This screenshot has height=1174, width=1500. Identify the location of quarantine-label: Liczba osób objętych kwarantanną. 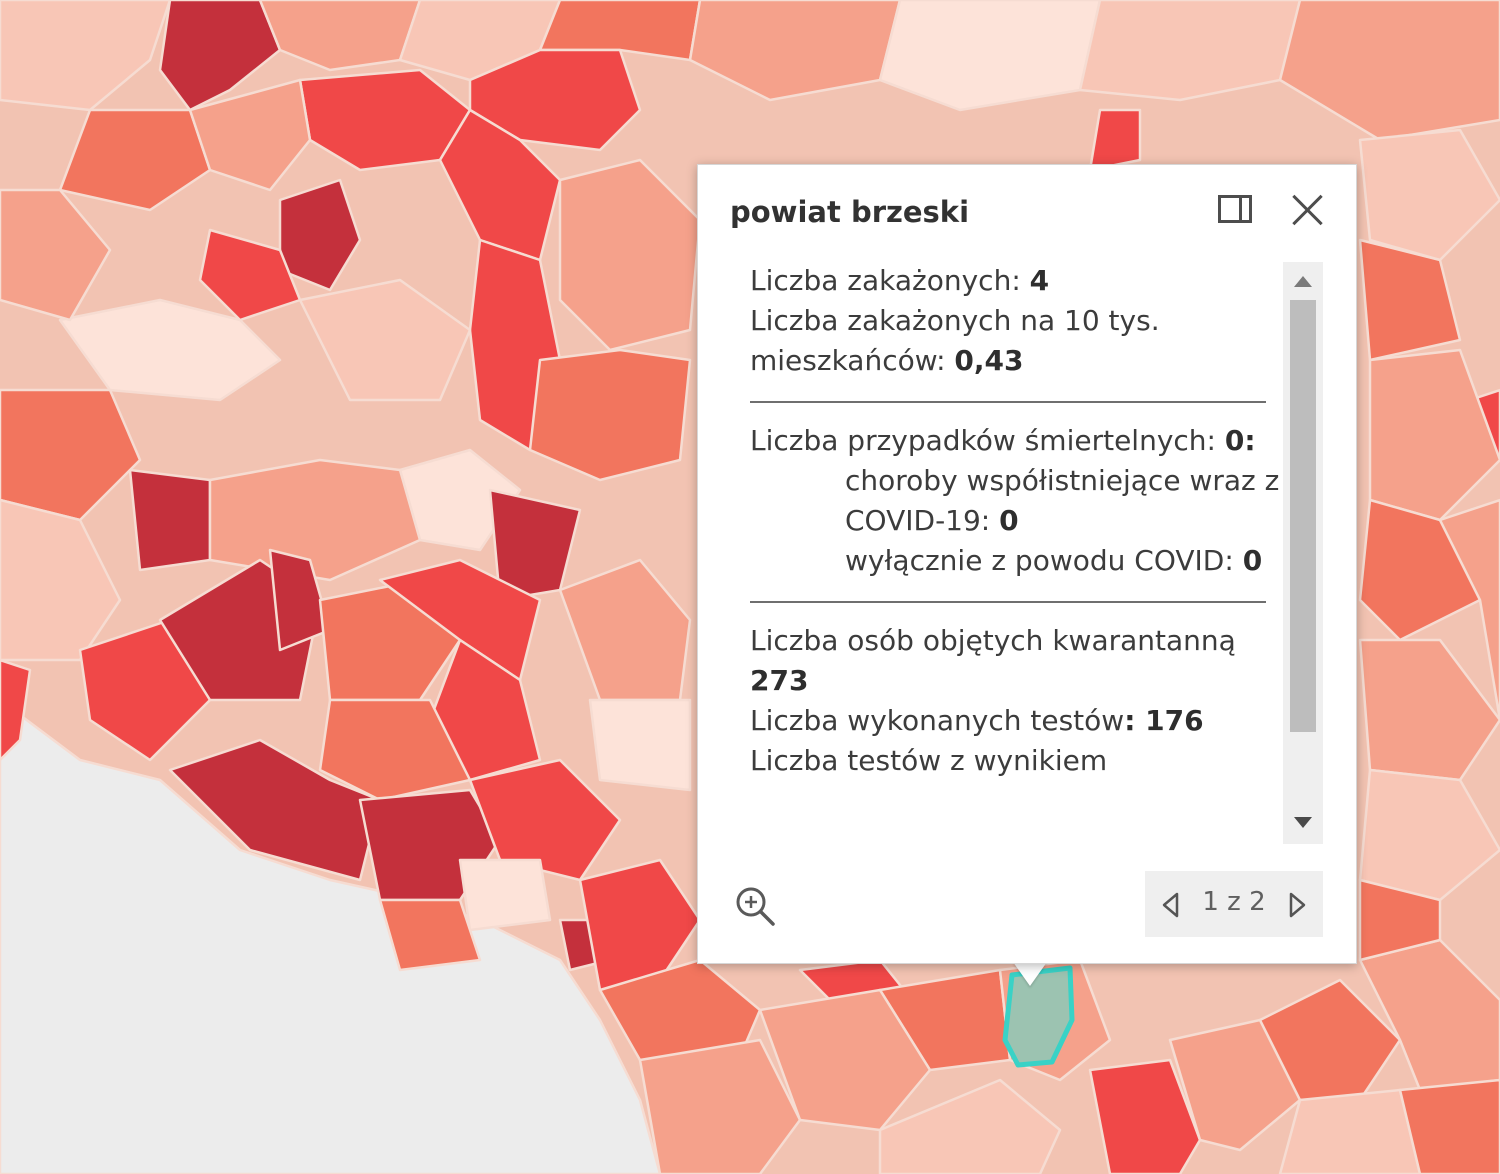
(993, 640).